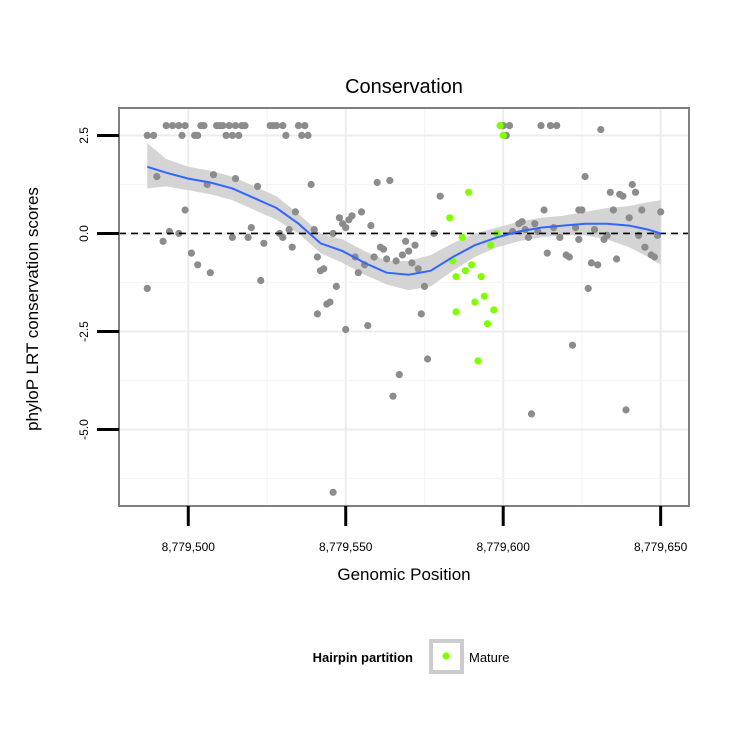  What do you see at coordinates (98, 283) in the screenshot?
I see `y-axis: 2.5 0.0 -2.5 -5.0` at bounding box center [98, 283].